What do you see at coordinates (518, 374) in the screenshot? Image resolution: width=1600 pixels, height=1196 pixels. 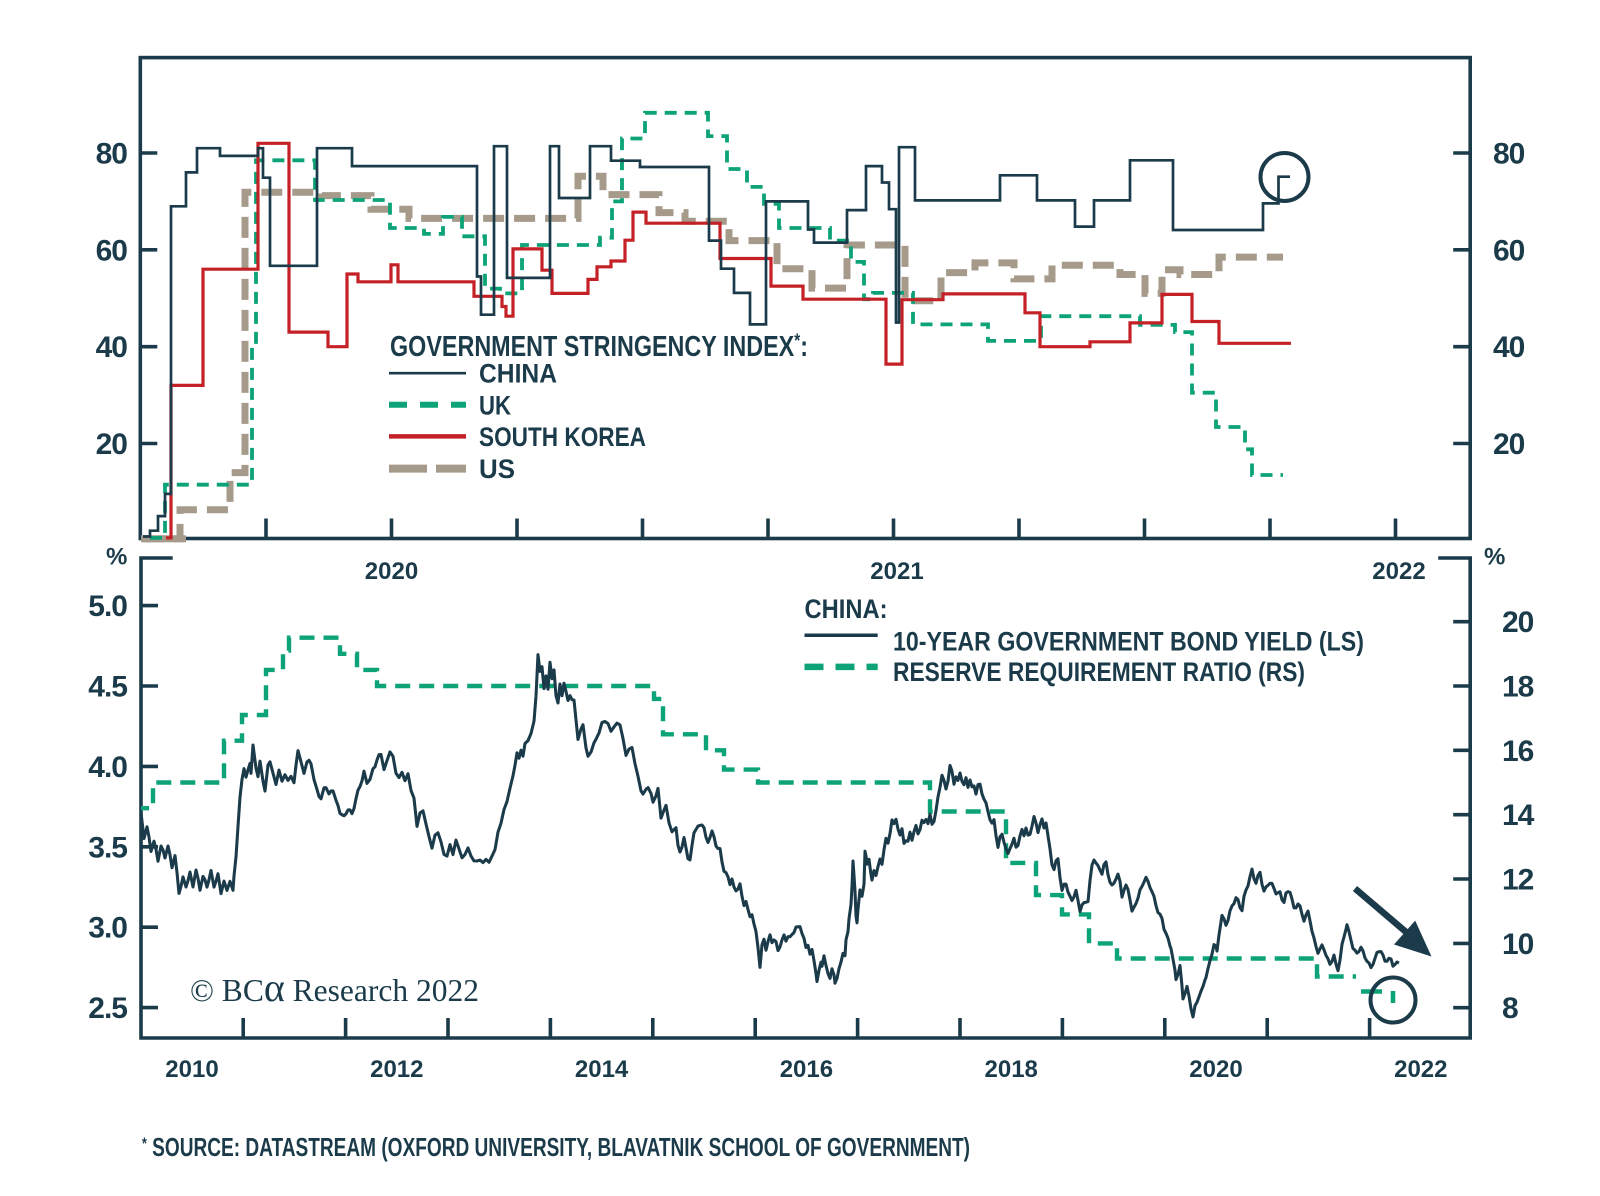 I see `svg-text: CHINA` at bounding box center [518, 374].